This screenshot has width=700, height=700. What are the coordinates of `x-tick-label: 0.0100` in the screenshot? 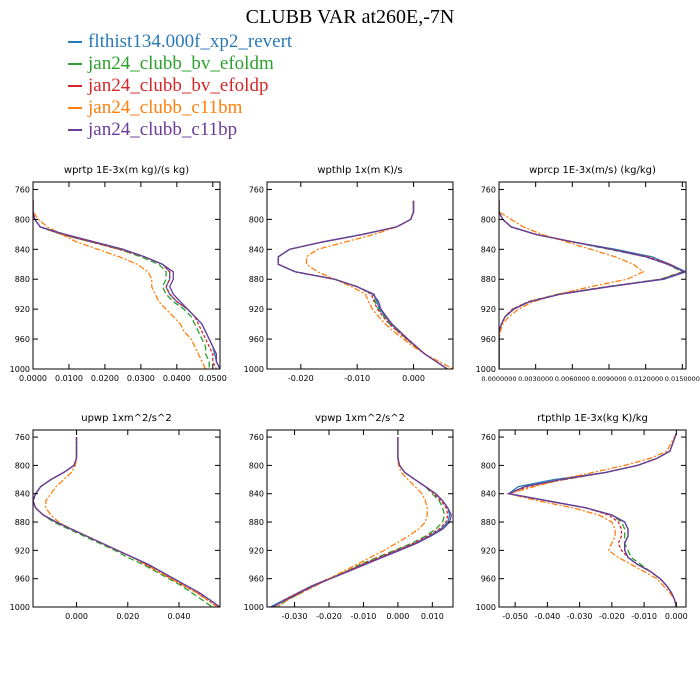 It's located at (69, 378).